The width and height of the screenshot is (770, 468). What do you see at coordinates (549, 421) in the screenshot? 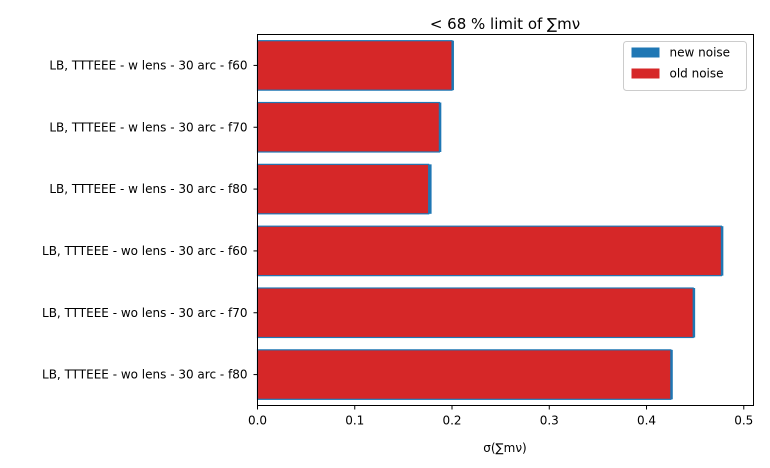
I see `x-tick-label: 0.3` at bounding box center [549, 421].